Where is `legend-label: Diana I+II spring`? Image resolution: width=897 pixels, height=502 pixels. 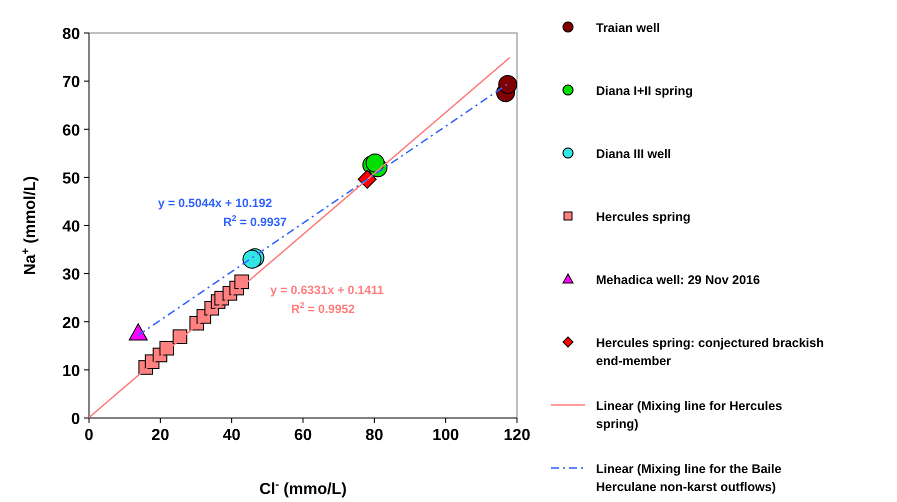
legend-label: Diana I+II spring is located at coordinates (644, 91).